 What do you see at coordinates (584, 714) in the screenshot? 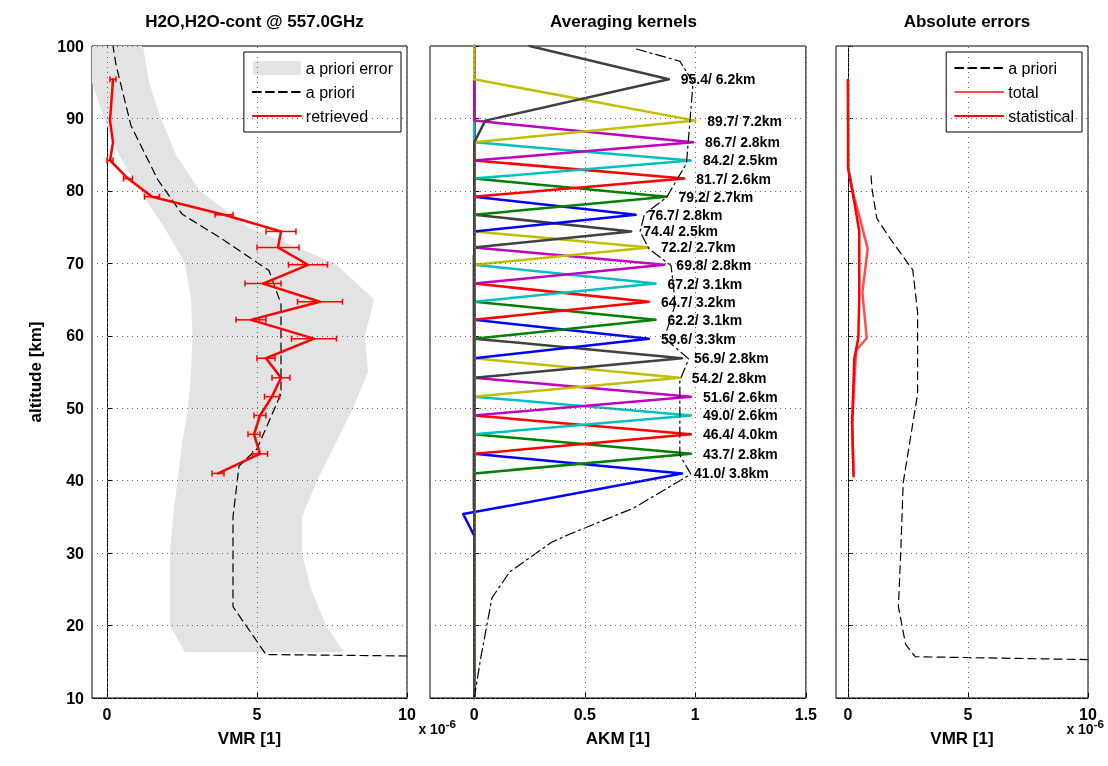
I see `x-tick-label: 0.5` at bounding box center [584, 714].